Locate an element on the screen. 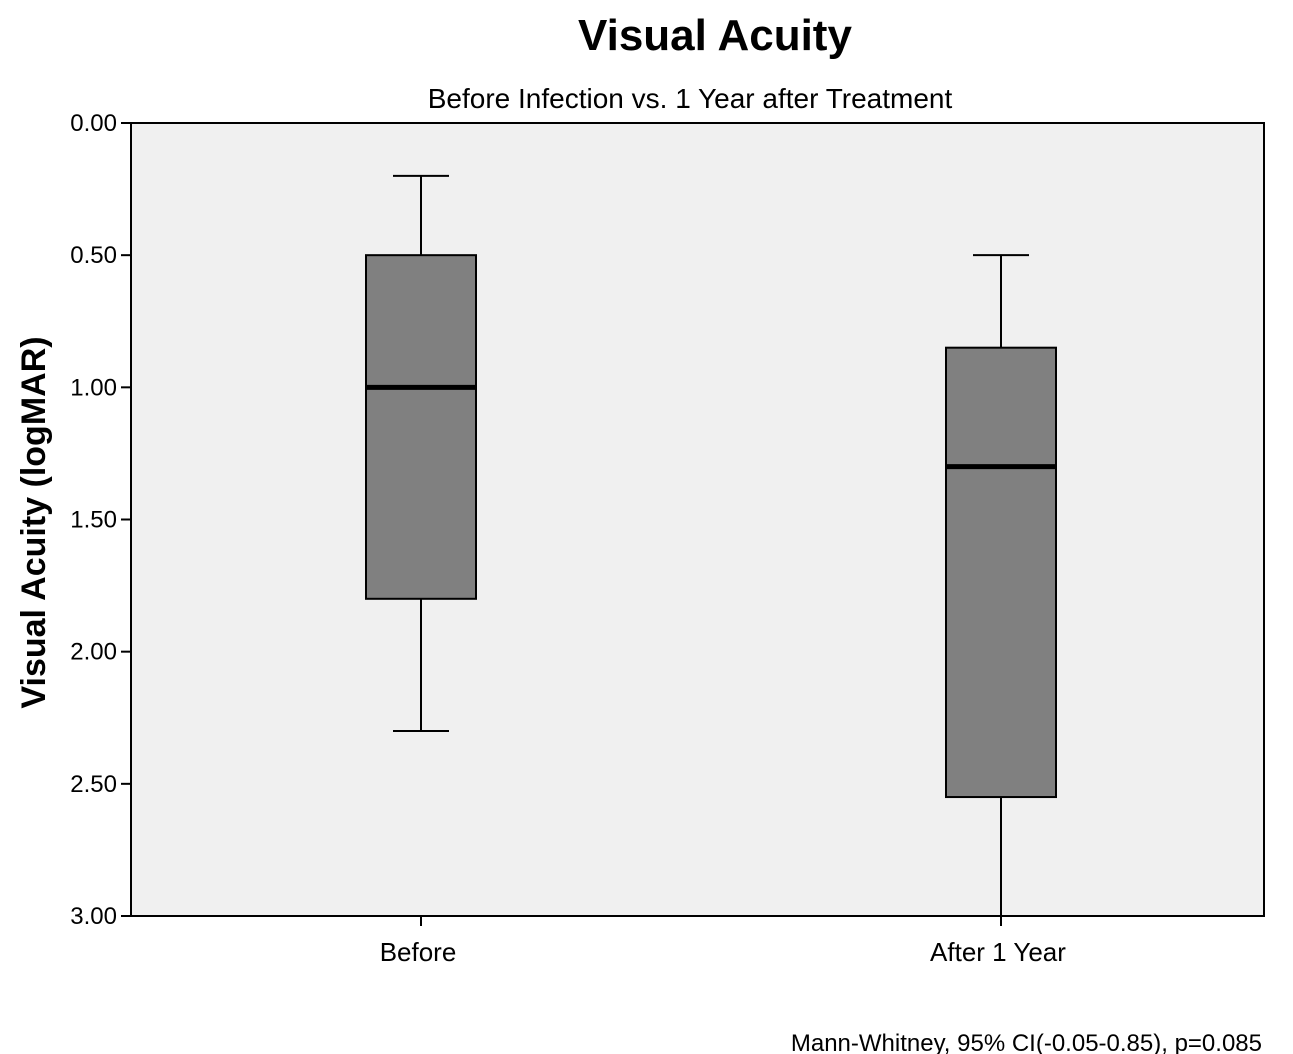 The height and width of the screenshot is (1054, 1293). y-tick-label: 1.50 is located at coordinates (93, 520).